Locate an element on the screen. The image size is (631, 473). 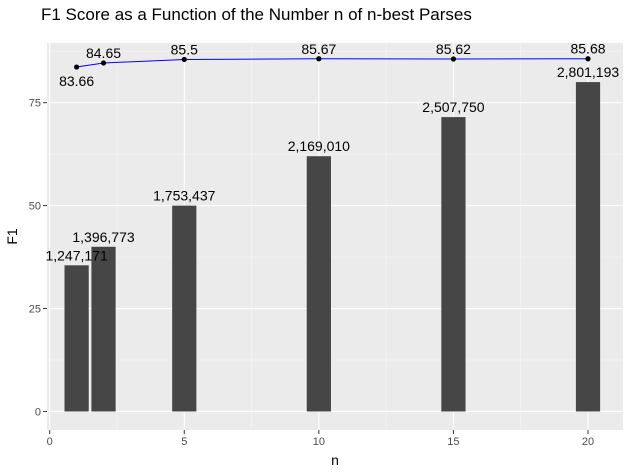
bar-value-label: 1,753,437 is located at coordinates (184, 196).